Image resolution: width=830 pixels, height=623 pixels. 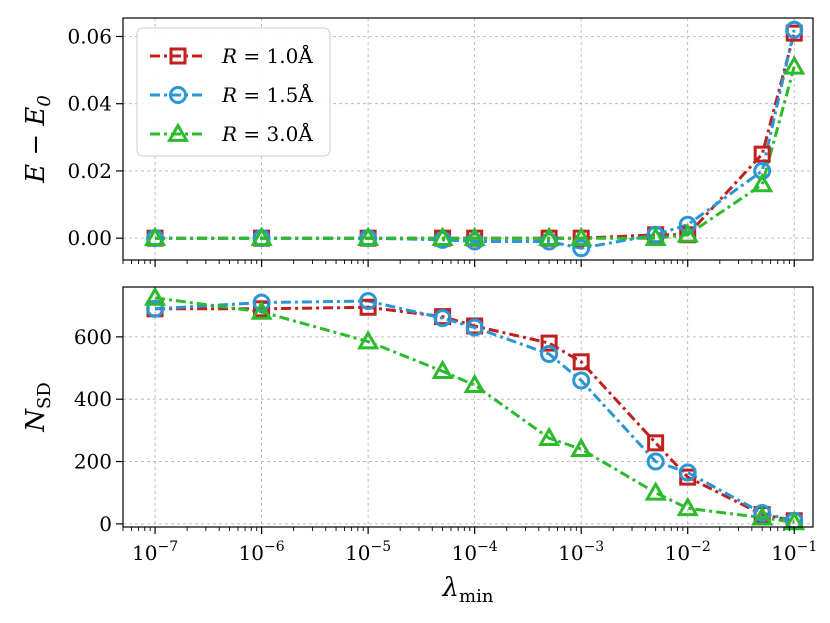 What do you see at coordinates (178, 56) in the screenshot?
I see `legend-marker-square` at bounding box center [178, 56].